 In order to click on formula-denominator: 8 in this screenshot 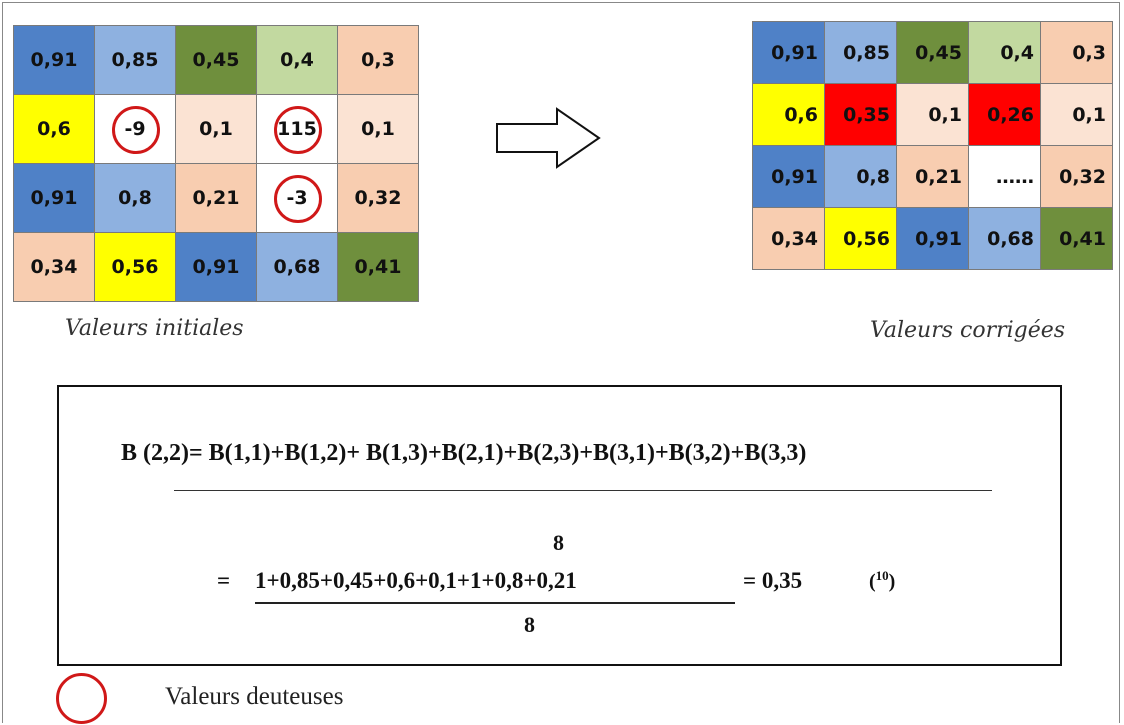, I will do `click(558, 542)`.